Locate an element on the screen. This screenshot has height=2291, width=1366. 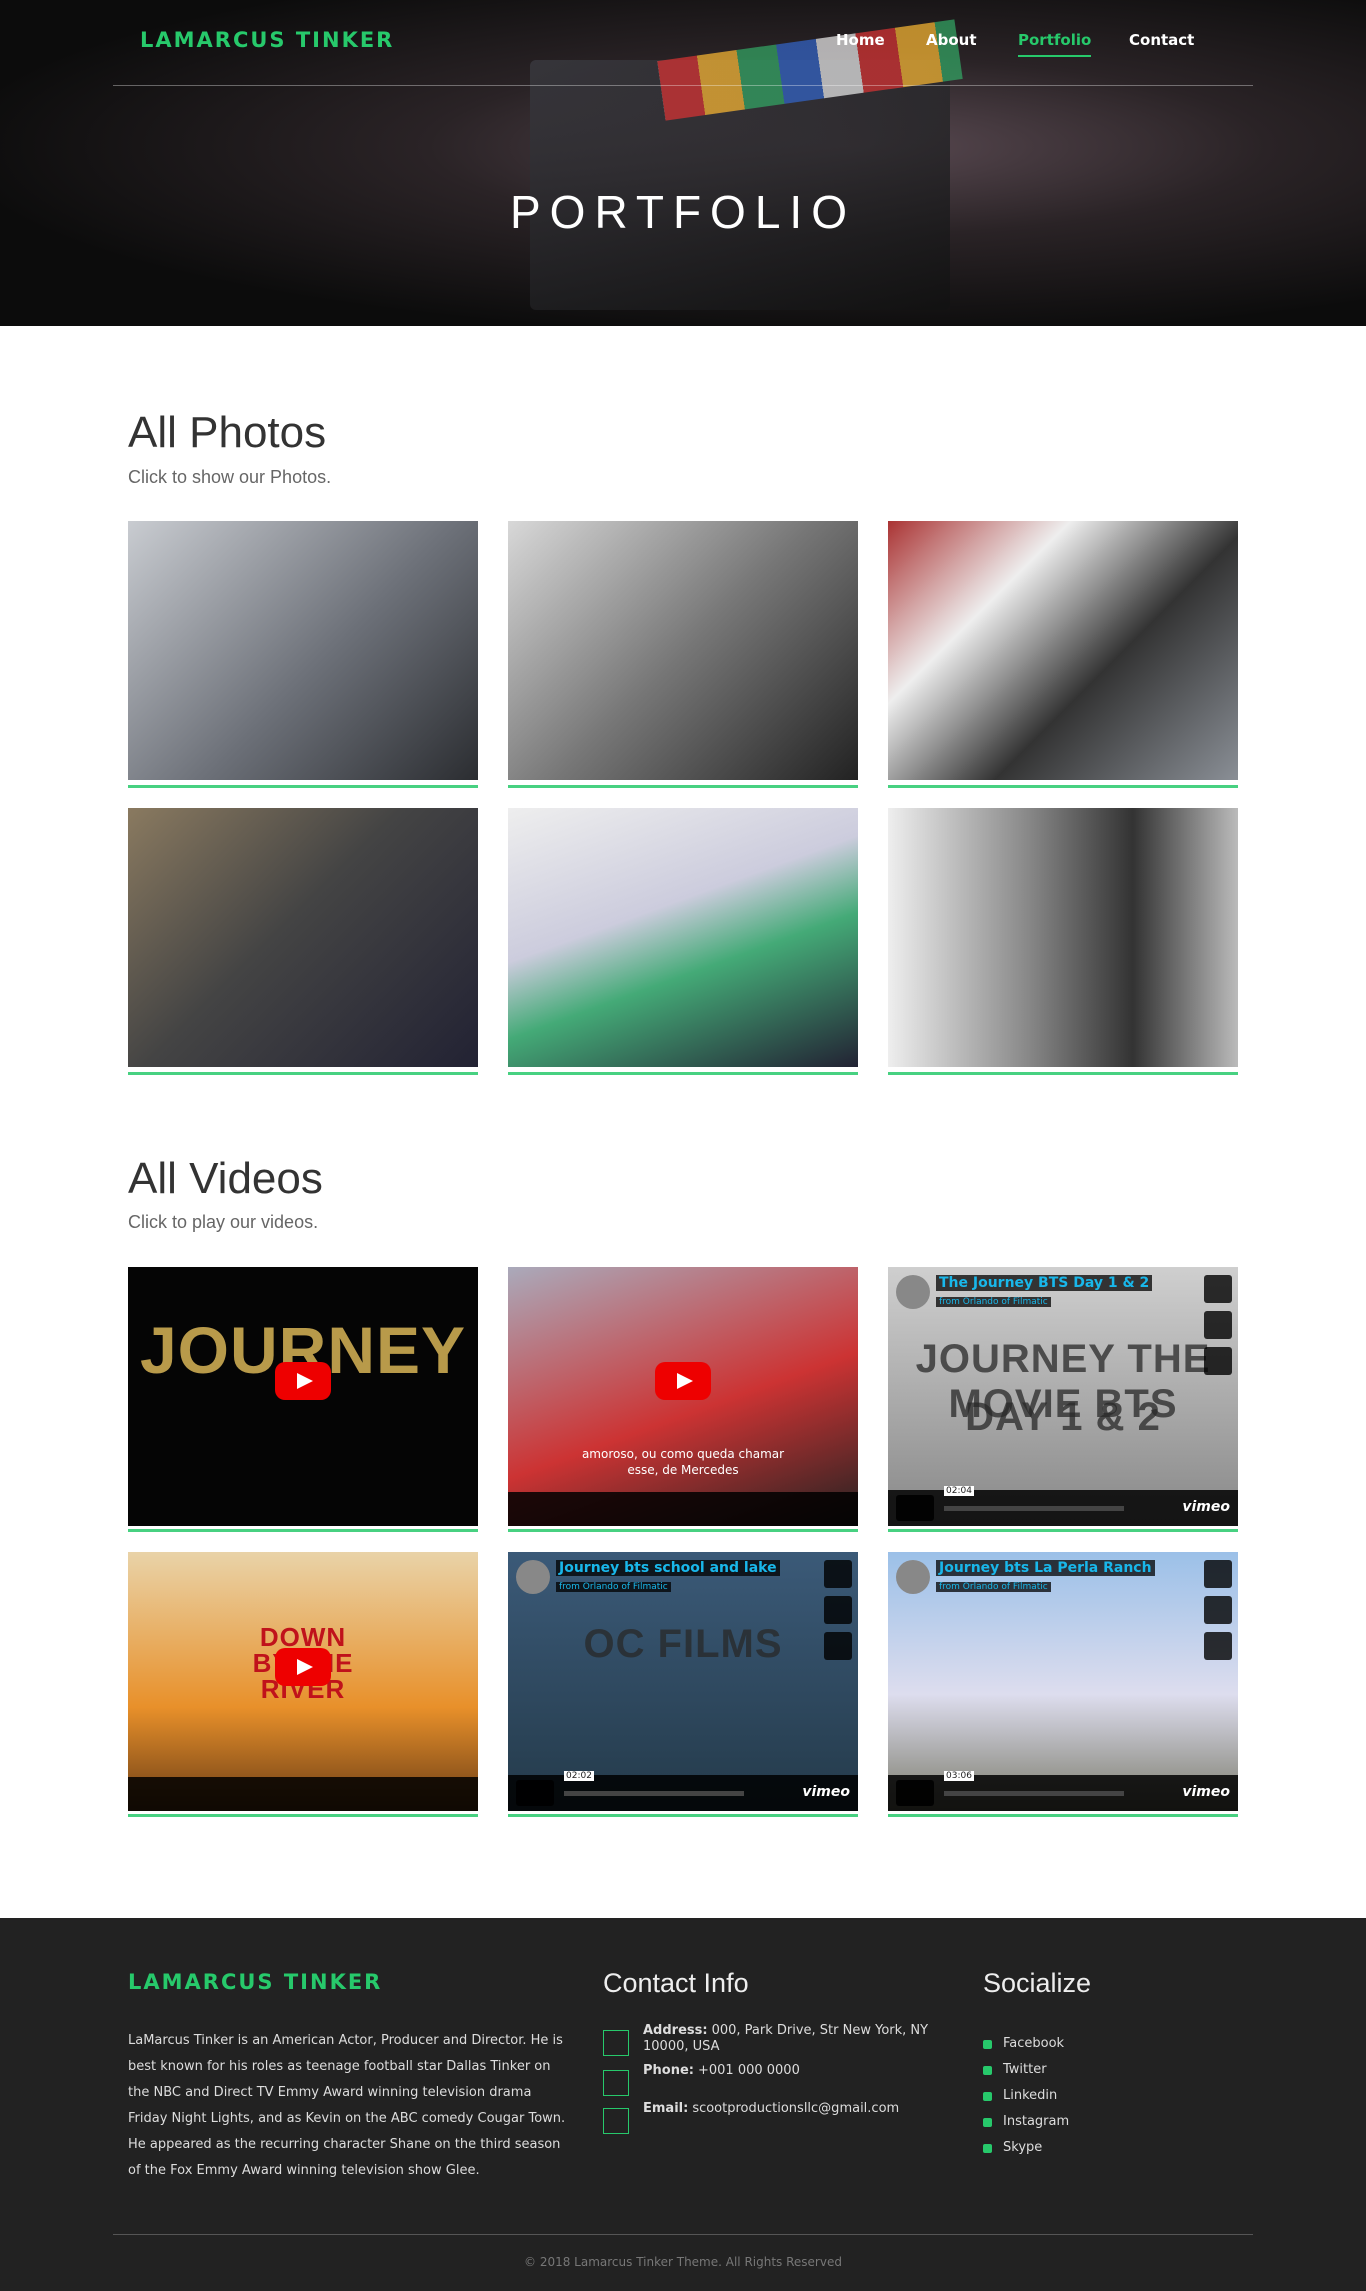
social-link: Twitter is located at coordinates (1025, 2069).